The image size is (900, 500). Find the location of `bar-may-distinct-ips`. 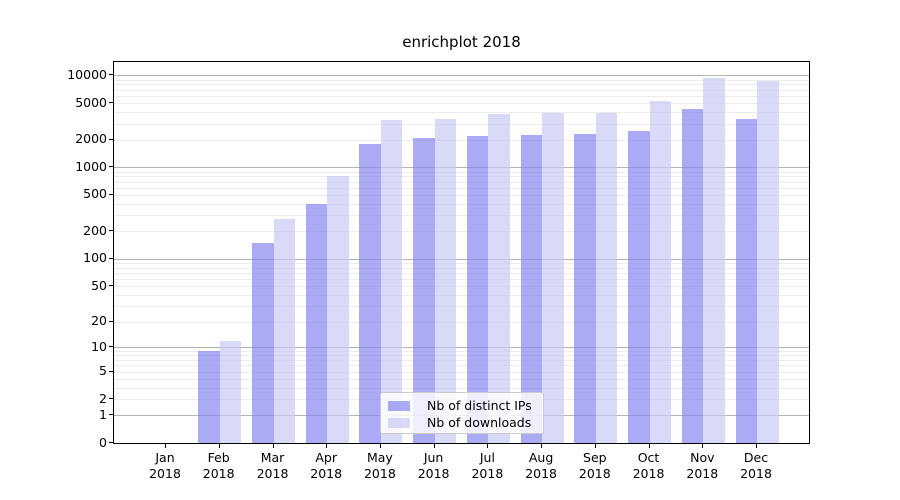

bar-may-distinct-ips is located at coordinates (370, 293).